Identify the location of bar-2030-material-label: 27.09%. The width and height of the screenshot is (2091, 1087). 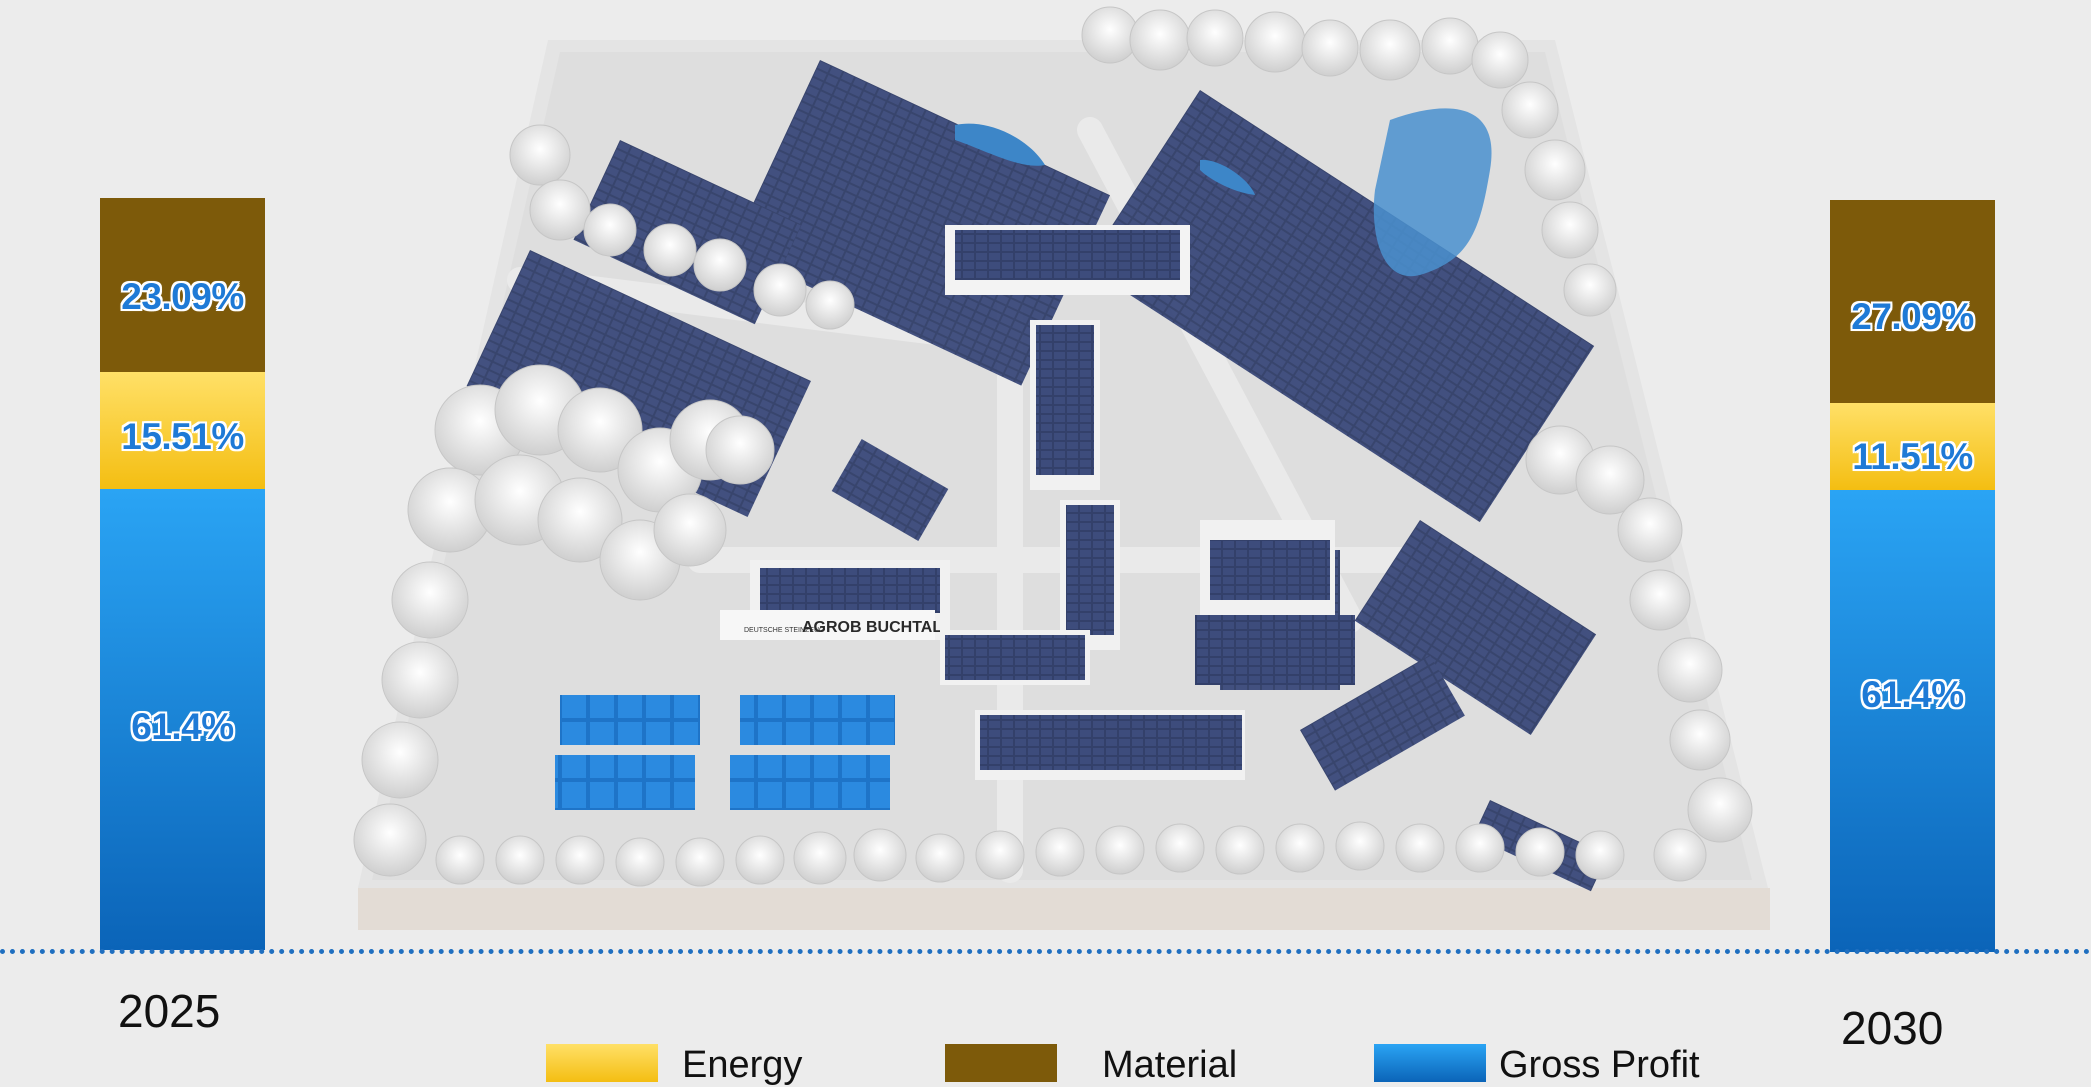
(1912, 316).